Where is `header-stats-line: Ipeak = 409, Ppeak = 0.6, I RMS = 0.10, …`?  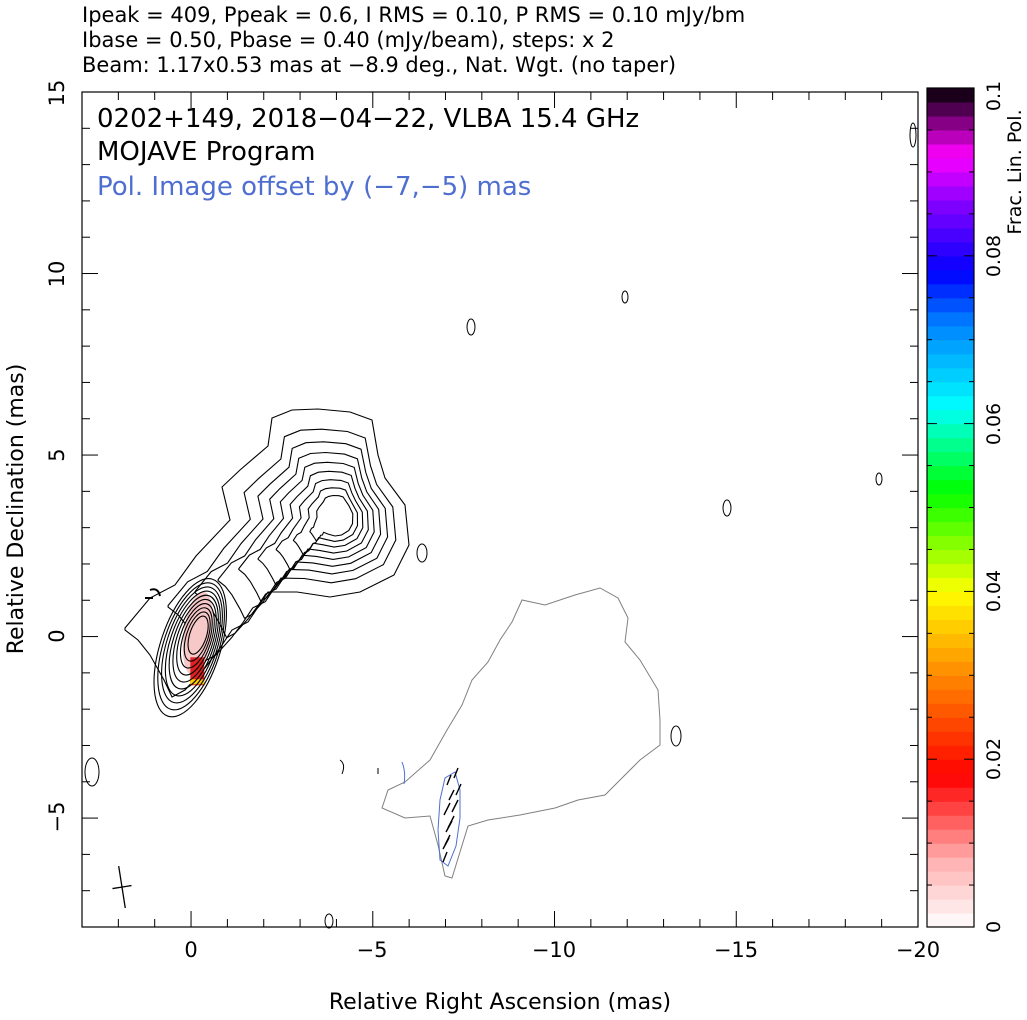 header-stats-line: Ipeak = 409, Ppeak = 0.6, I RMS = 0.10, … is located at coordinates (413, 15).